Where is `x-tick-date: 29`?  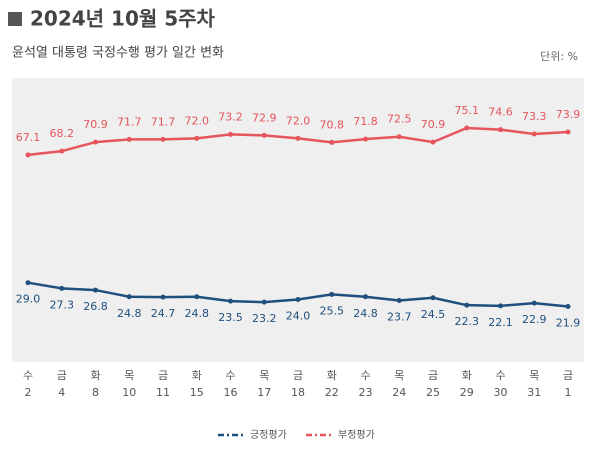 x-tick-date: 29 is located at coordinates (467, 392).